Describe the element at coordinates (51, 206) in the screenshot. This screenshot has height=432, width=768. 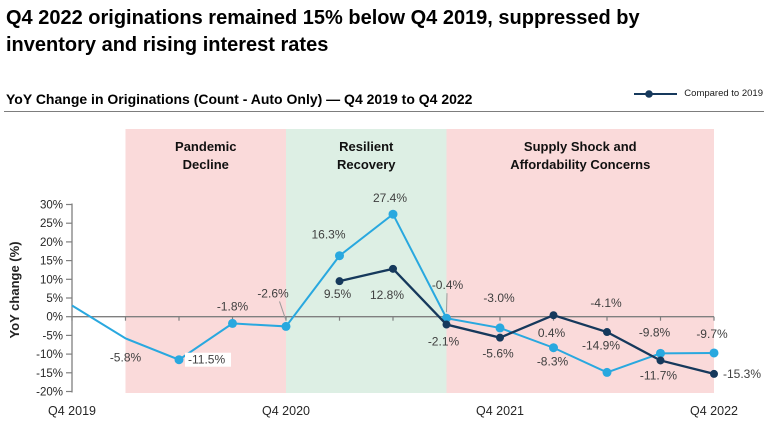
I see `y-axis-tick-label: 30%` at that location.